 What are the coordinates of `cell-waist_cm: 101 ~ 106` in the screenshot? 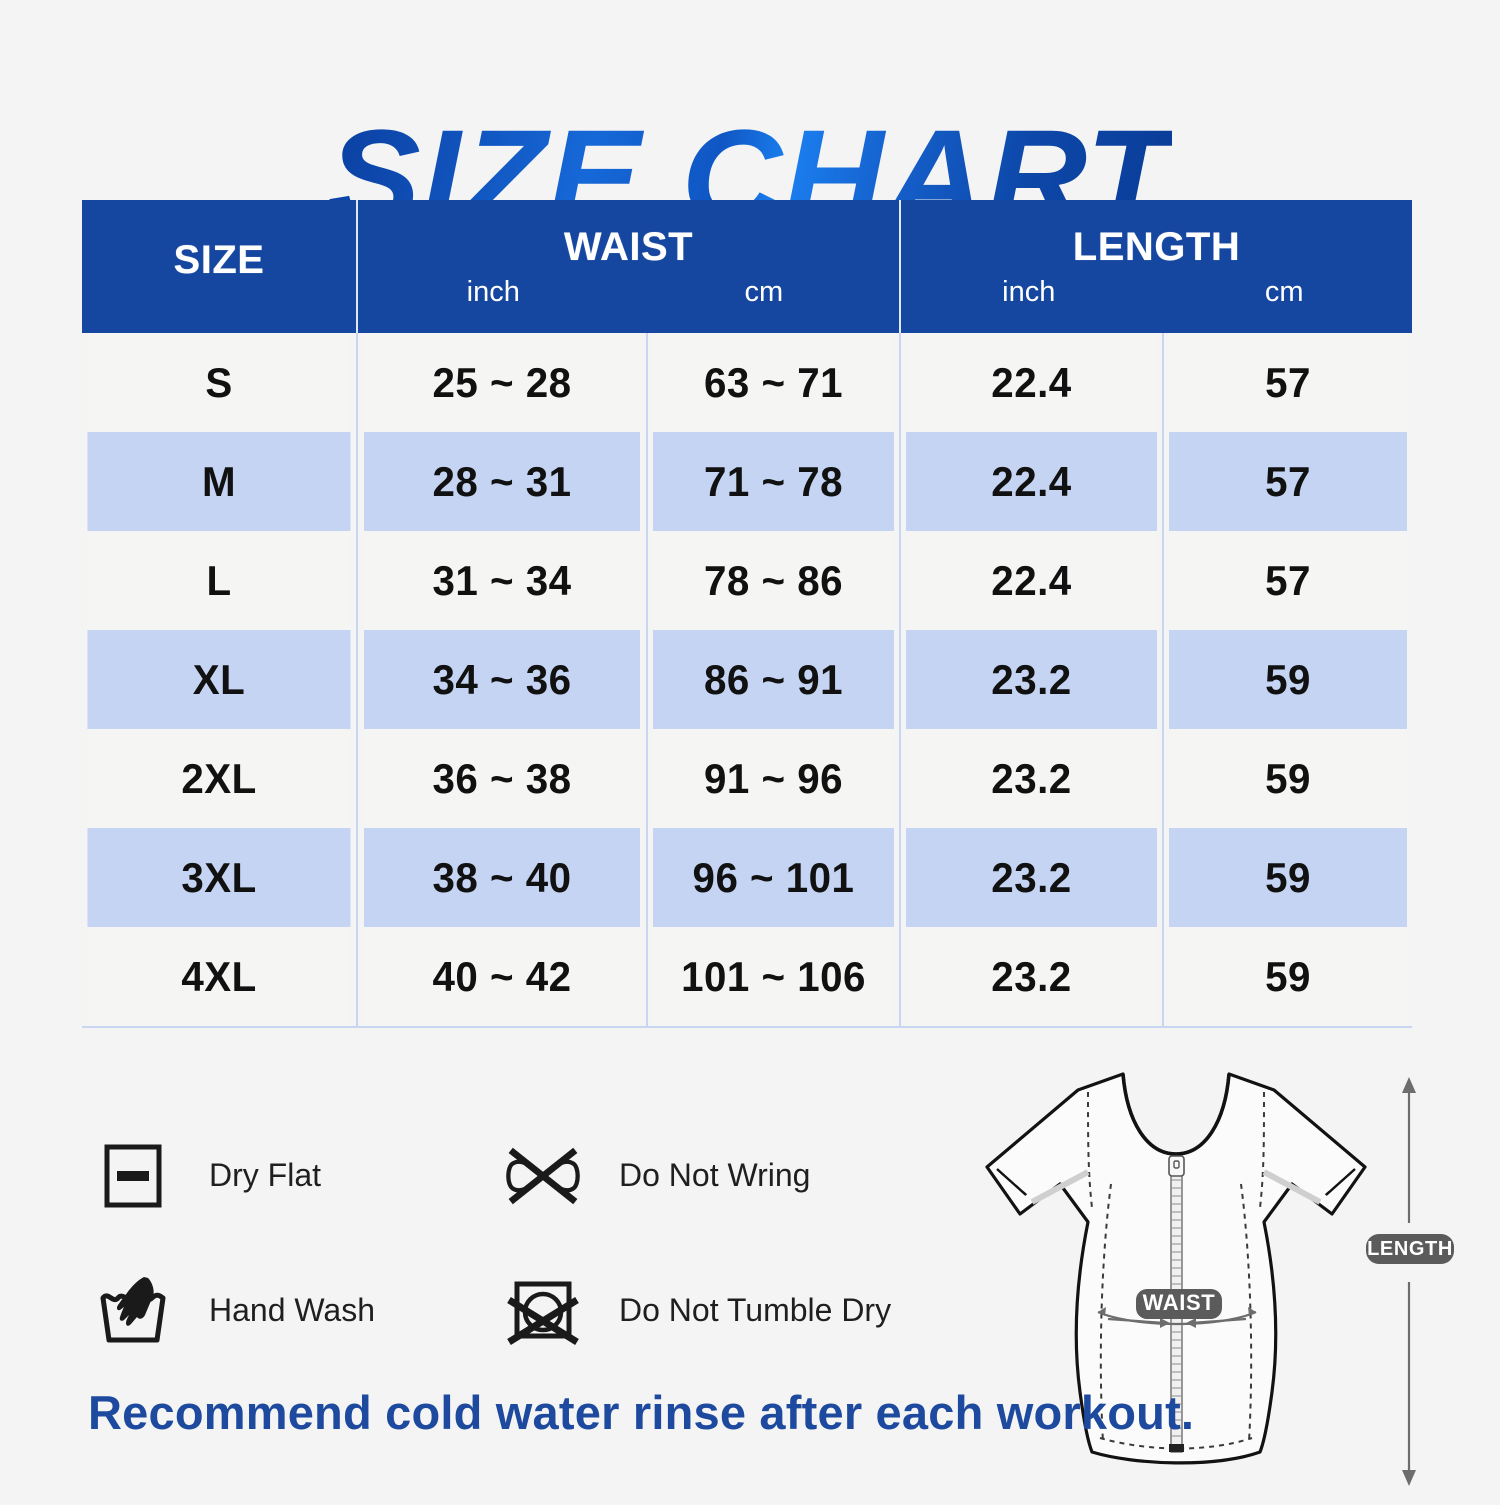 It's located at (774, 977).